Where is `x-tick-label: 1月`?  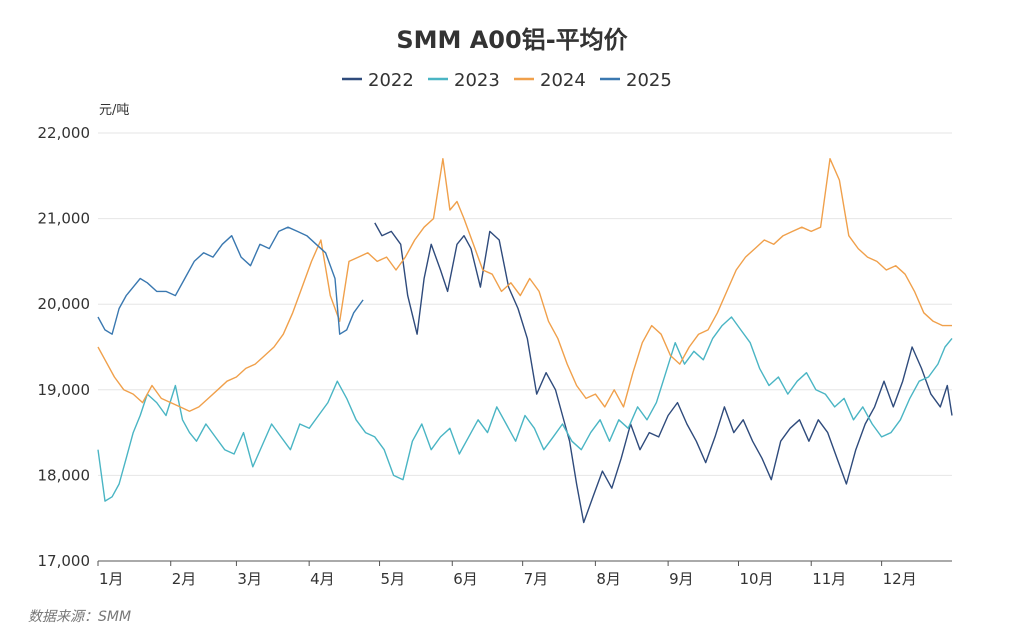
x-tick-label: 1月 is located at coordinates (111, 579).